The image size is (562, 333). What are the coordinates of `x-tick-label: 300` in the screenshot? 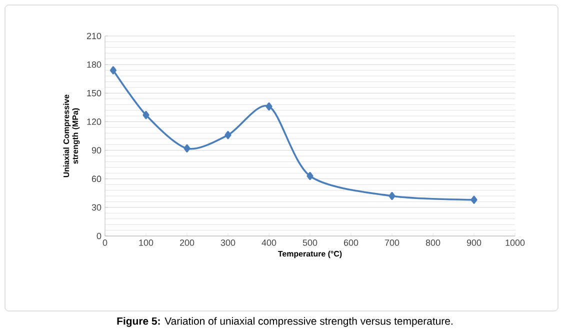 It's located at (228, 243).